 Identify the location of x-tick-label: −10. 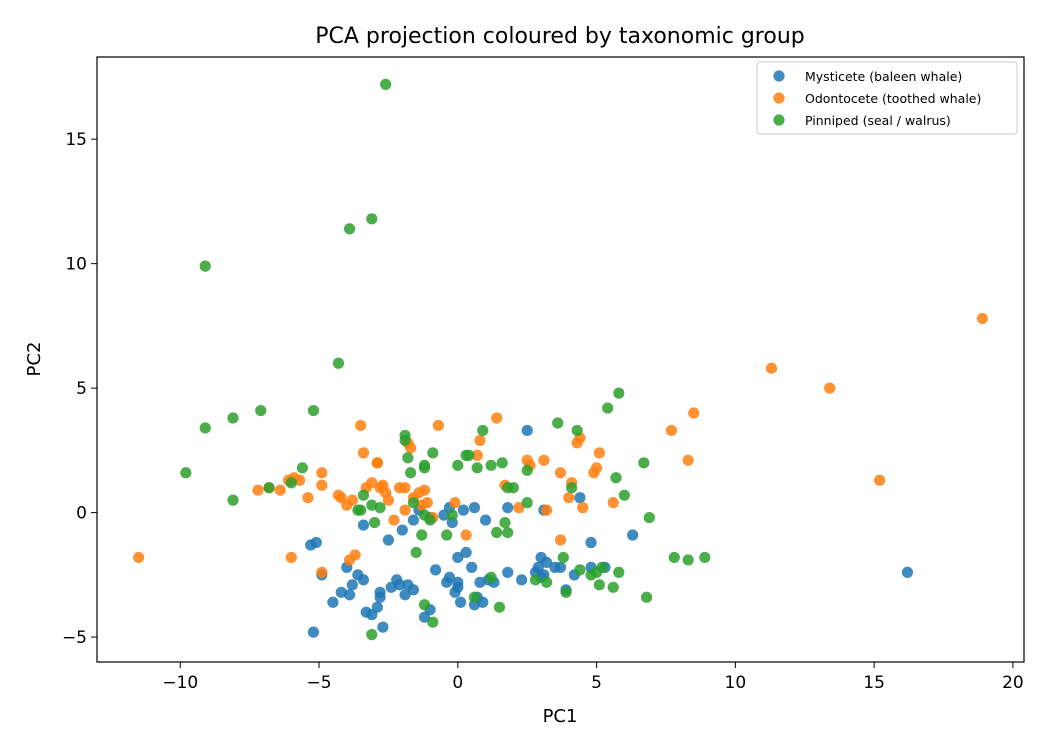
(180, 683).